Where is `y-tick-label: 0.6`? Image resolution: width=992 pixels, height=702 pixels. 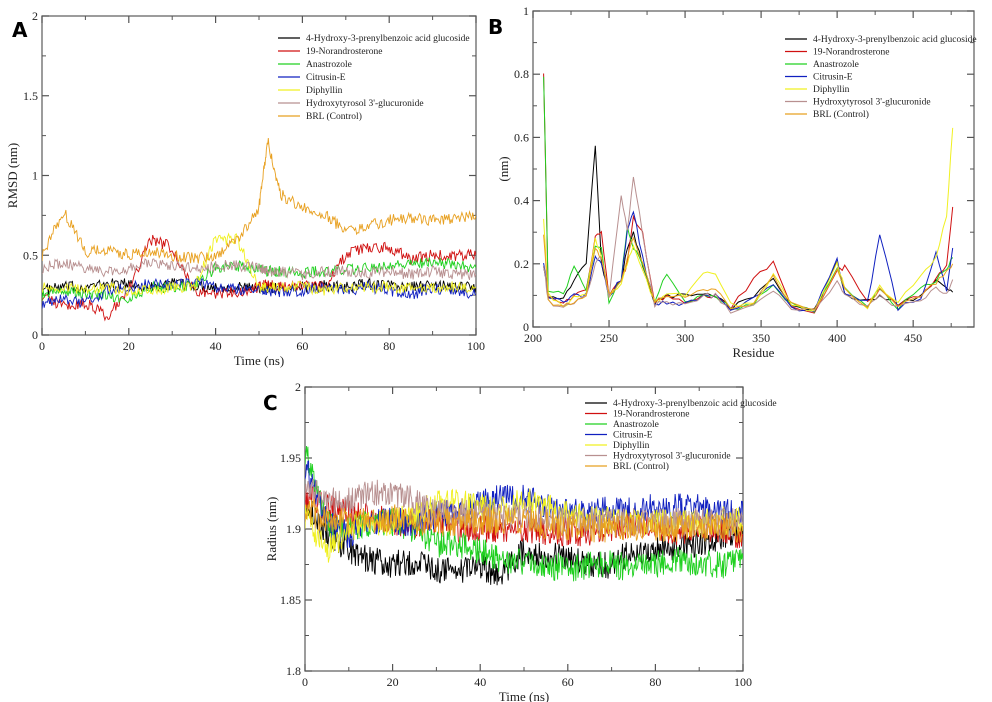 y-tick-label: 0.6 is located at coordinates (521, 137).